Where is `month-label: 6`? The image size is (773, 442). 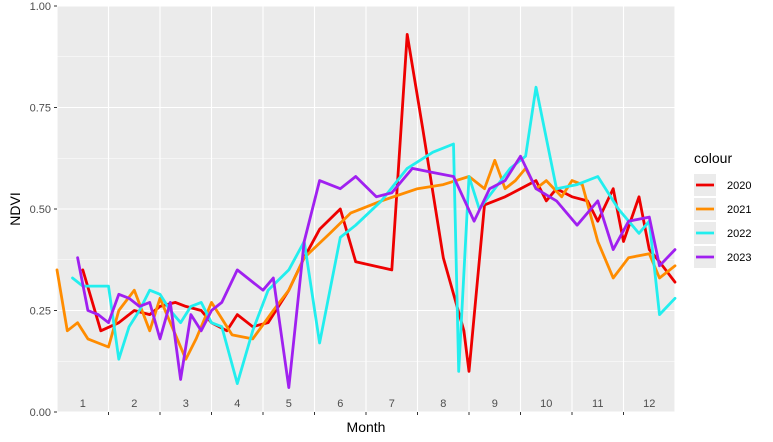
month-label: 6 is located at coordinates (340, 404).